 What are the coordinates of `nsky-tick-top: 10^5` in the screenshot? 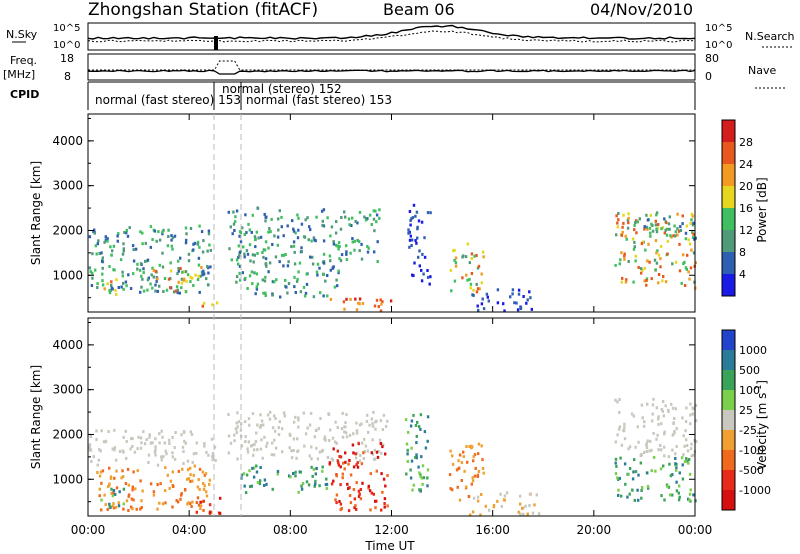 It's located at (66, 28).